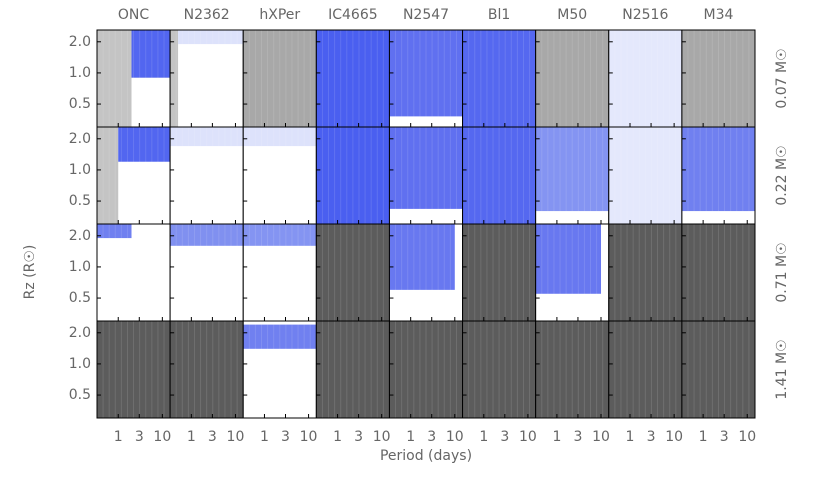 This screenshot has height=479, width=830. I want to click on column-label: IC4665, so click(353, 15).